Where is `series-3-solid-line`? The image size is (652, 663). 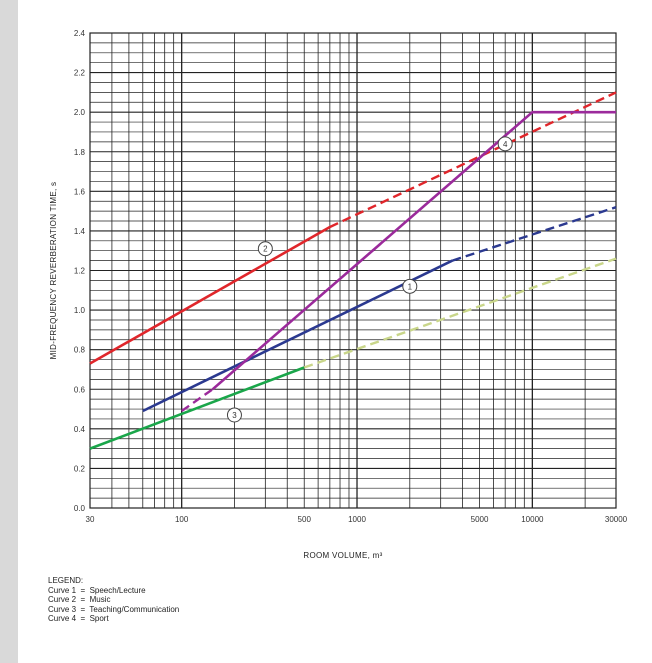 series-3-solid-line is located at coordinates (197, 408).